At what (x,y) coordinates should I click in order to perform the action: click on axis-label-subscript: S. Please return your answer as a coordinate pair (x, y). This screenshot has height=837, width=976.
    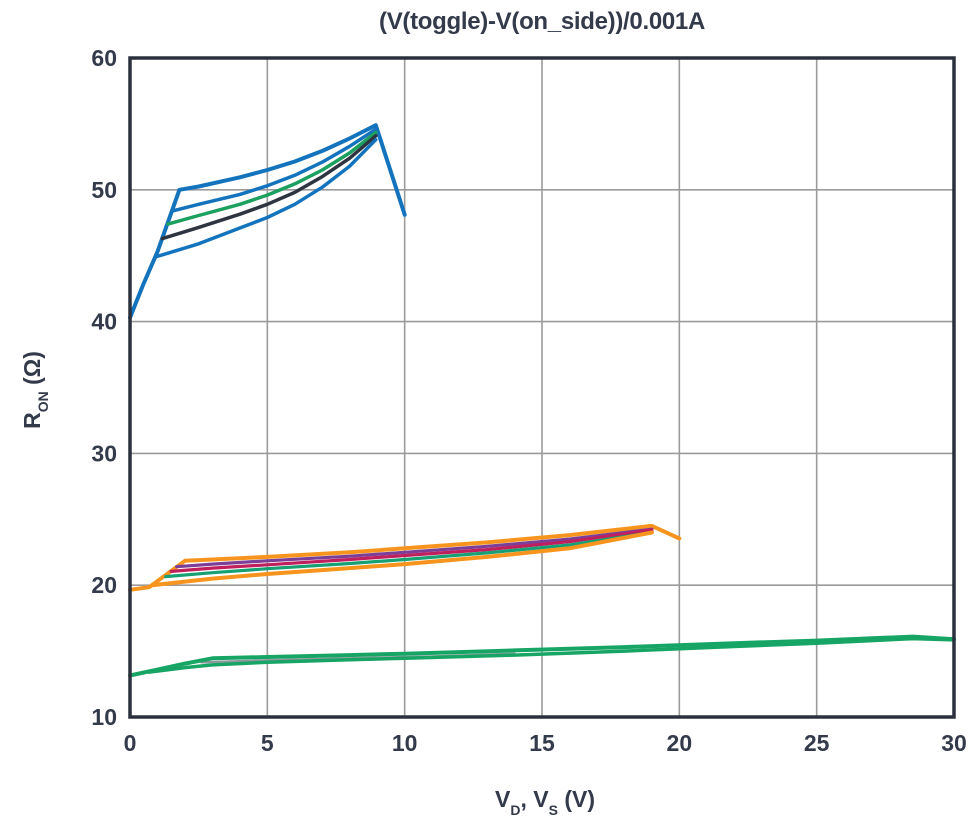
    Looking at the image, I should click on (553, 809).